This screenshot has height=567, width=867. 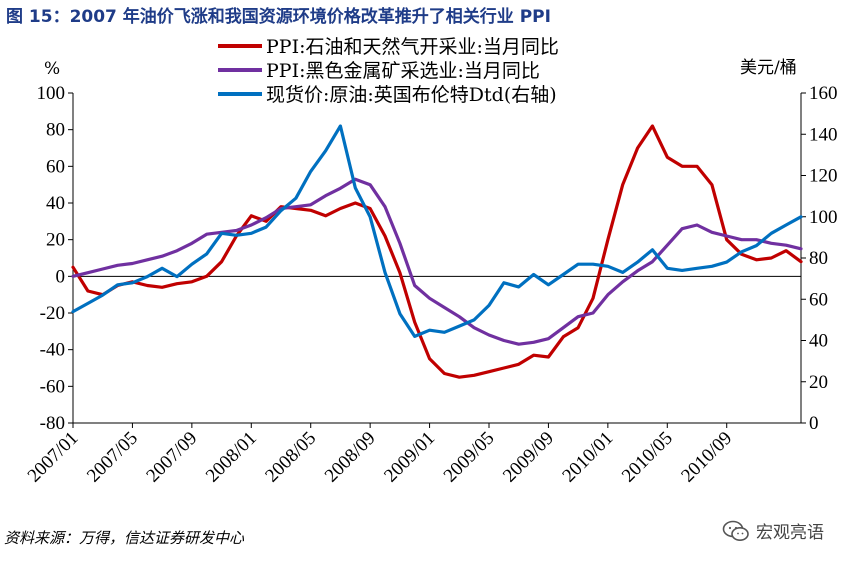 What do you see at coordinates (52, 313) in the screenshot?
I see `left-tick-label: -20` at bounding box center [52, 313].